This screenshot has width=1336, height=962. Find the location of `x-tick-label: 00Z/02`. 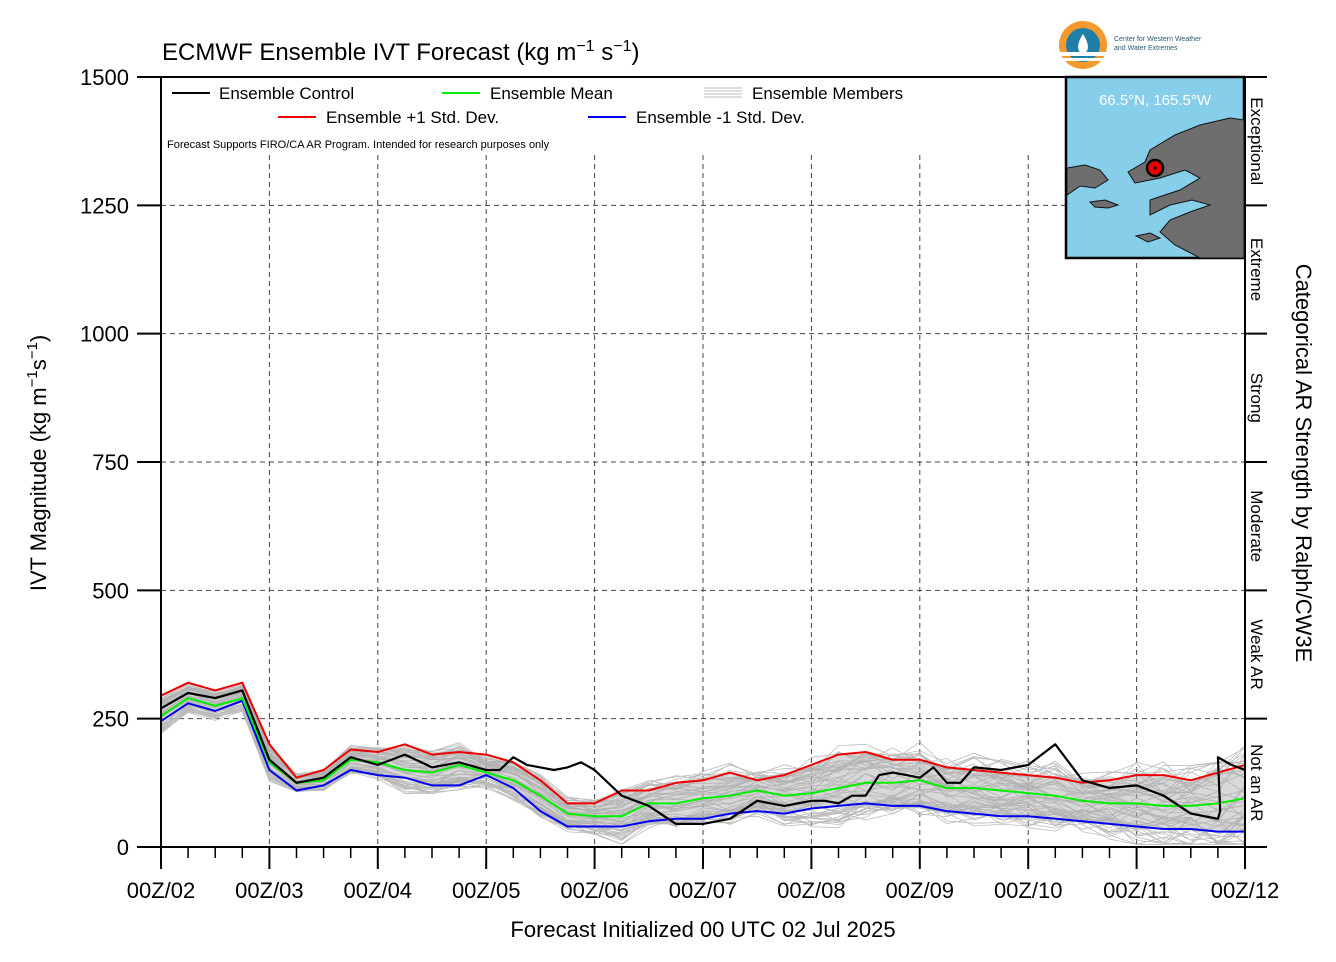

x-tick-label: 00Z/02 is located at coordinates (161, 890).